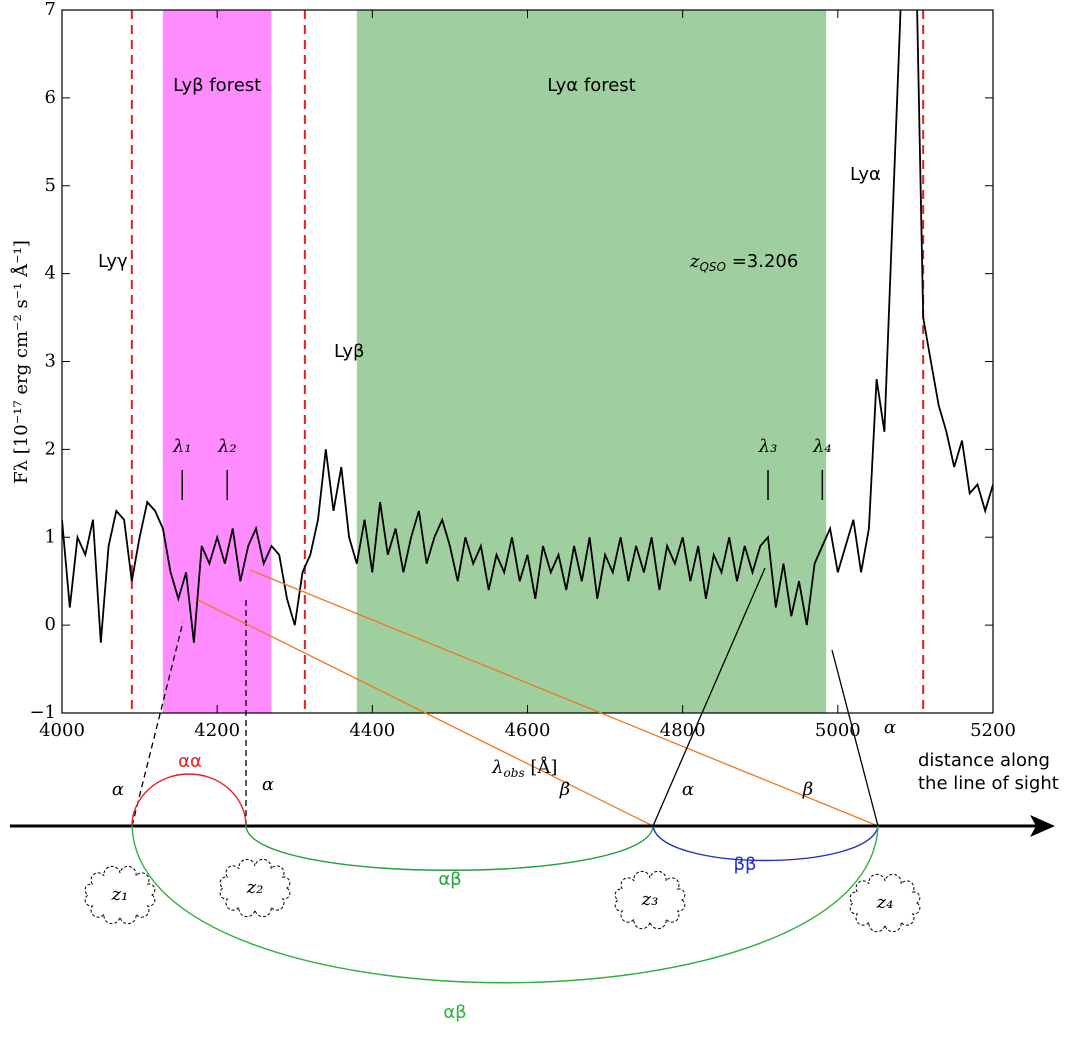 The height and width of the screenshot is (1046, 1089). I want to click on y-tick-label: 7, so click(50, 10).